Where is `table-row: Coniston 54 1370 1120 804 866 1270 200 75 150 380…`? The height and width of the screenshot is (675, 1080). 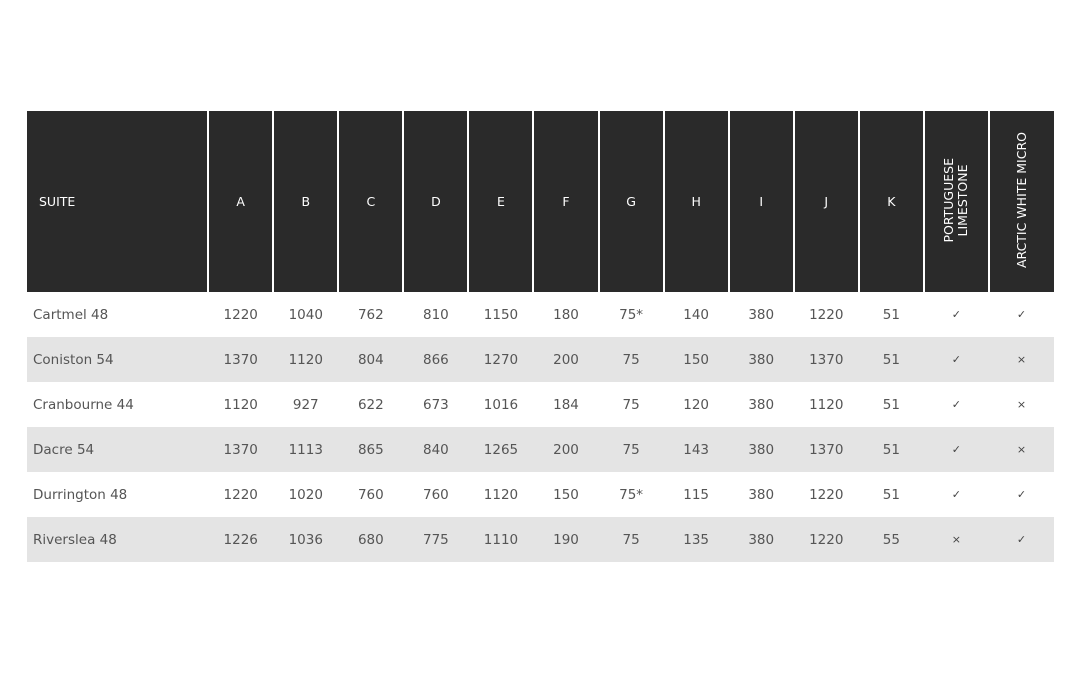 table-row: Coniston 54 1370 1120 804 866 1270 200 75 150 380… is located at coordinates (540, 359).